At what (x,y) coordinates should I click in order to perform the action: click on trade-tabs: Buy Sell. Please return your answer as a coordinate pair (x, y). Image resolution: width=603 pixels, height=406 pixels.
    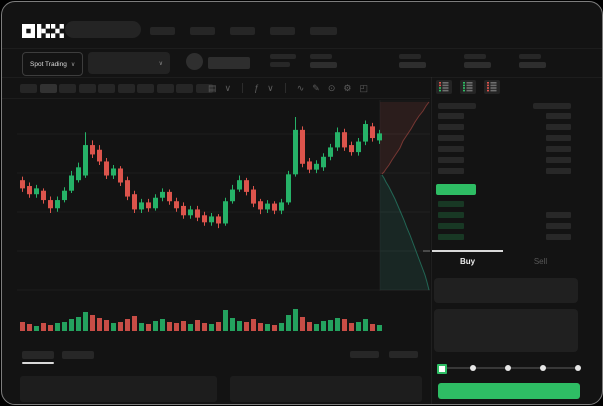
    Looking at the image, I should click on (505, 260).